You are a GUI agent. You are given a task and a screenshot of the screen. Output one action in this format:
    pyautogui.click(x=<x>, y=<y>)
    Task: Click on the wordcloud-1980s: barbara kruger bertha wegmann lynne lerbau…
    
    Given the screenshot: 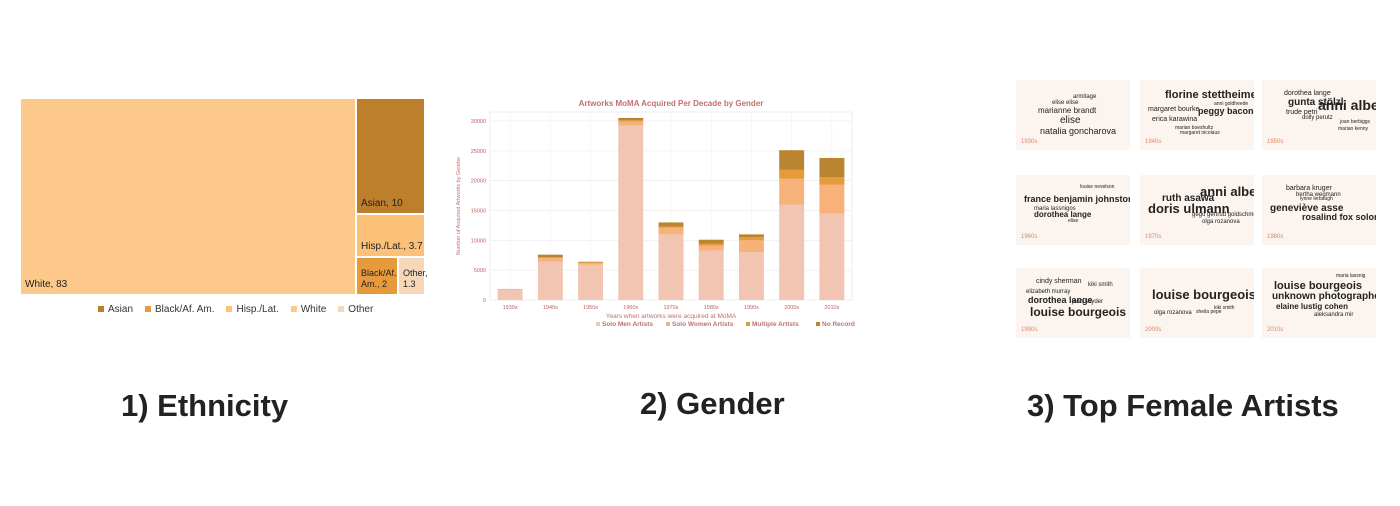 What is the action you would take?
    pyautogui.click(x=1319, y=210)
    